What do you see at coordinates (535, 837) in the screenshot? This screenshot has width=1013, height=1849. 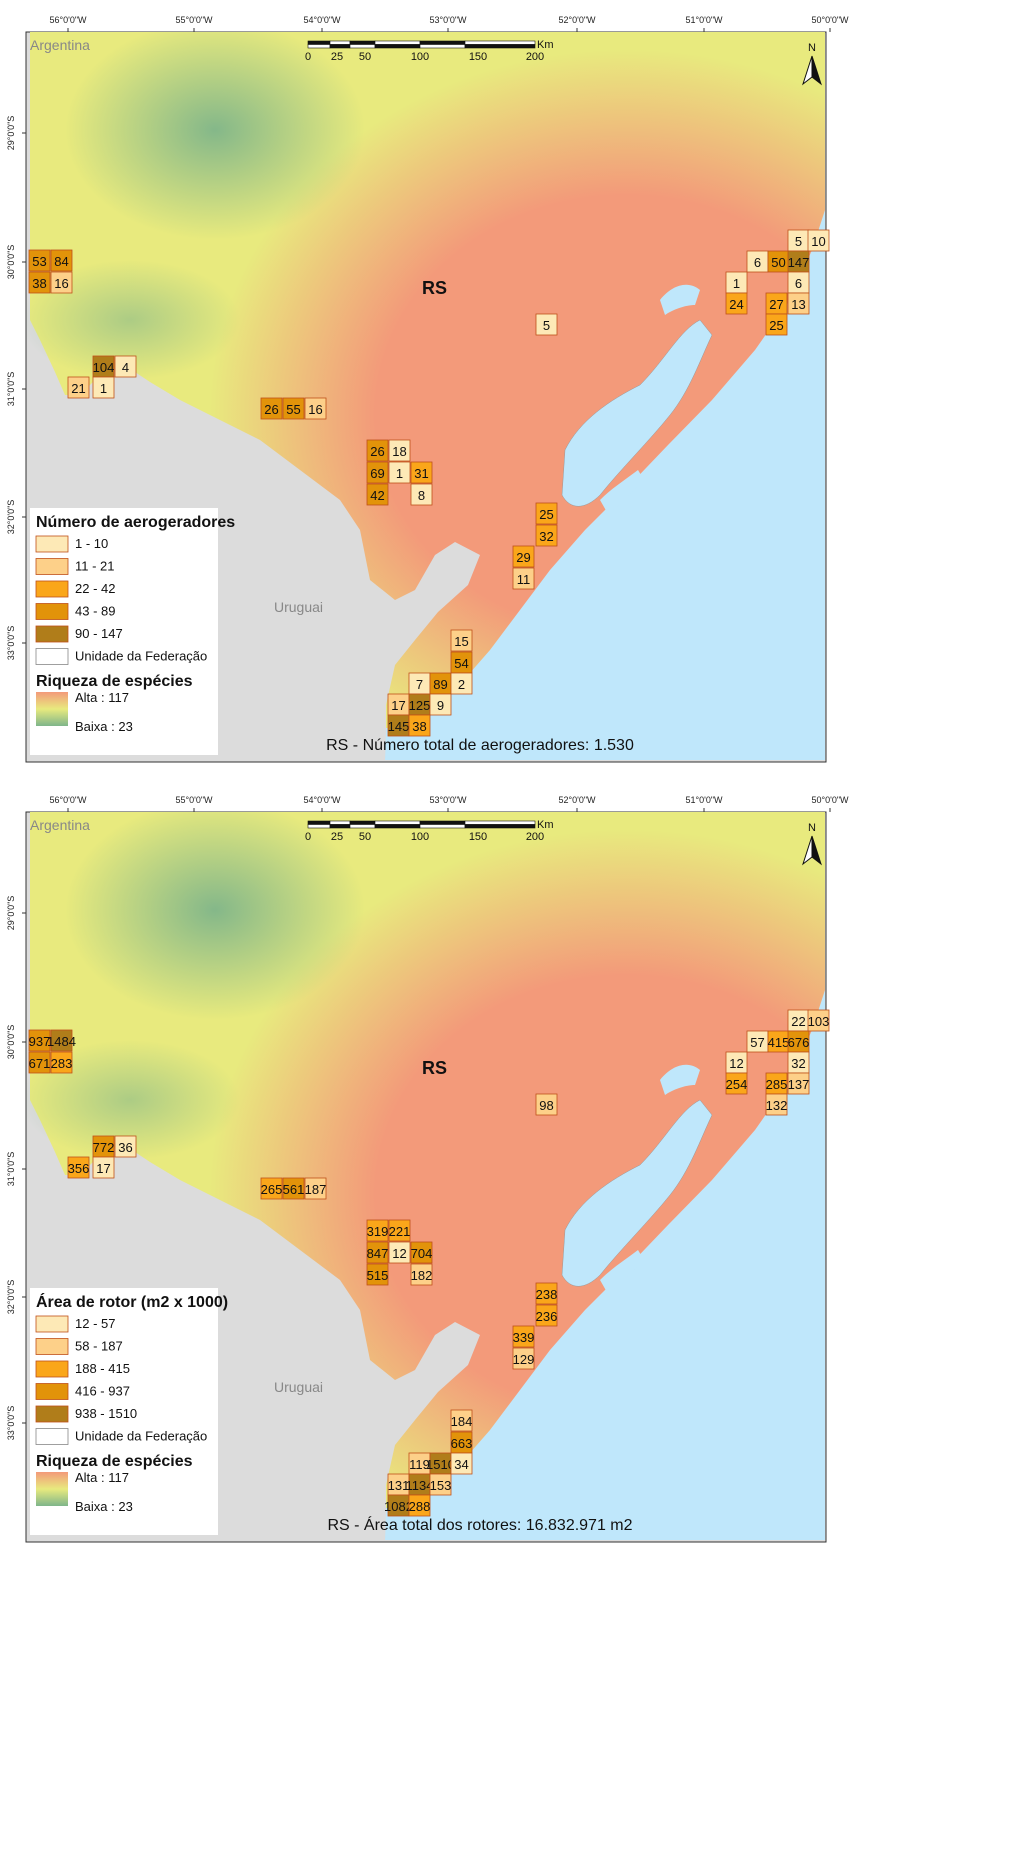 I see `scale-tick: 200` at bounding box center [535, 837].